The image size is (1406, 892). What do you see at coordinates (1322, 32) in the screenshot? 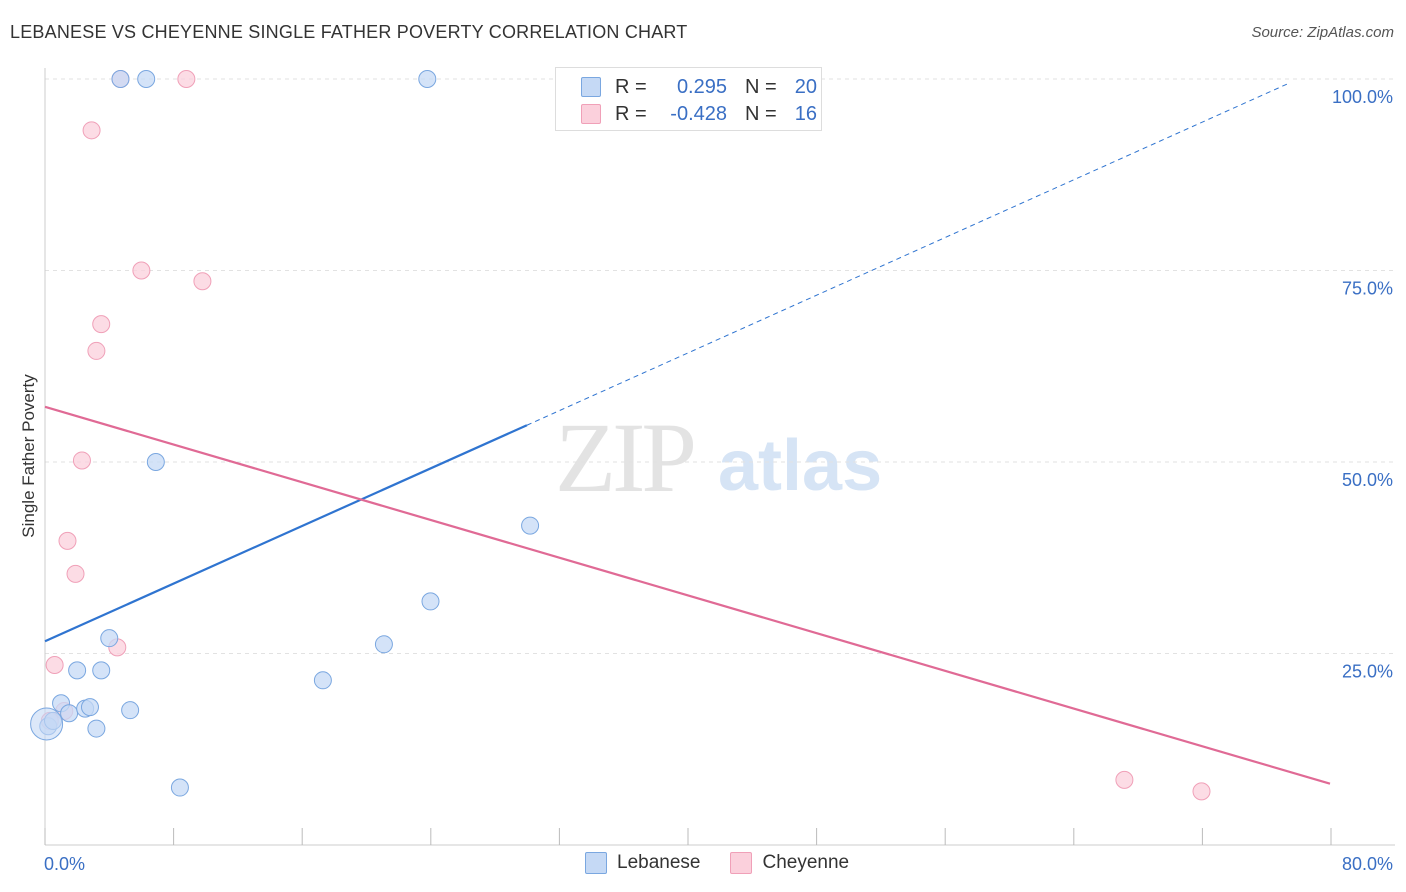
I see `source-label: Source: ZipAtlas.com` at bounding box center [1322, 32].